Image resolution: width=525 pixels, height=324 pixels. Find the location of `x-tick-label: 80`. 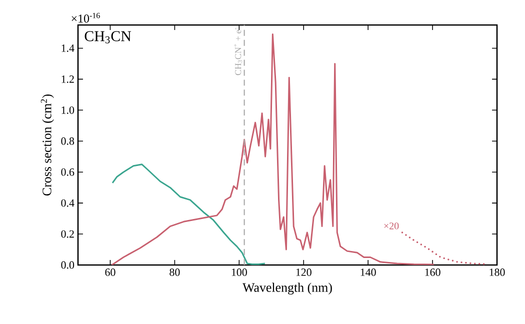

x-tick-label: 80 is located at coordinates (175, 272).